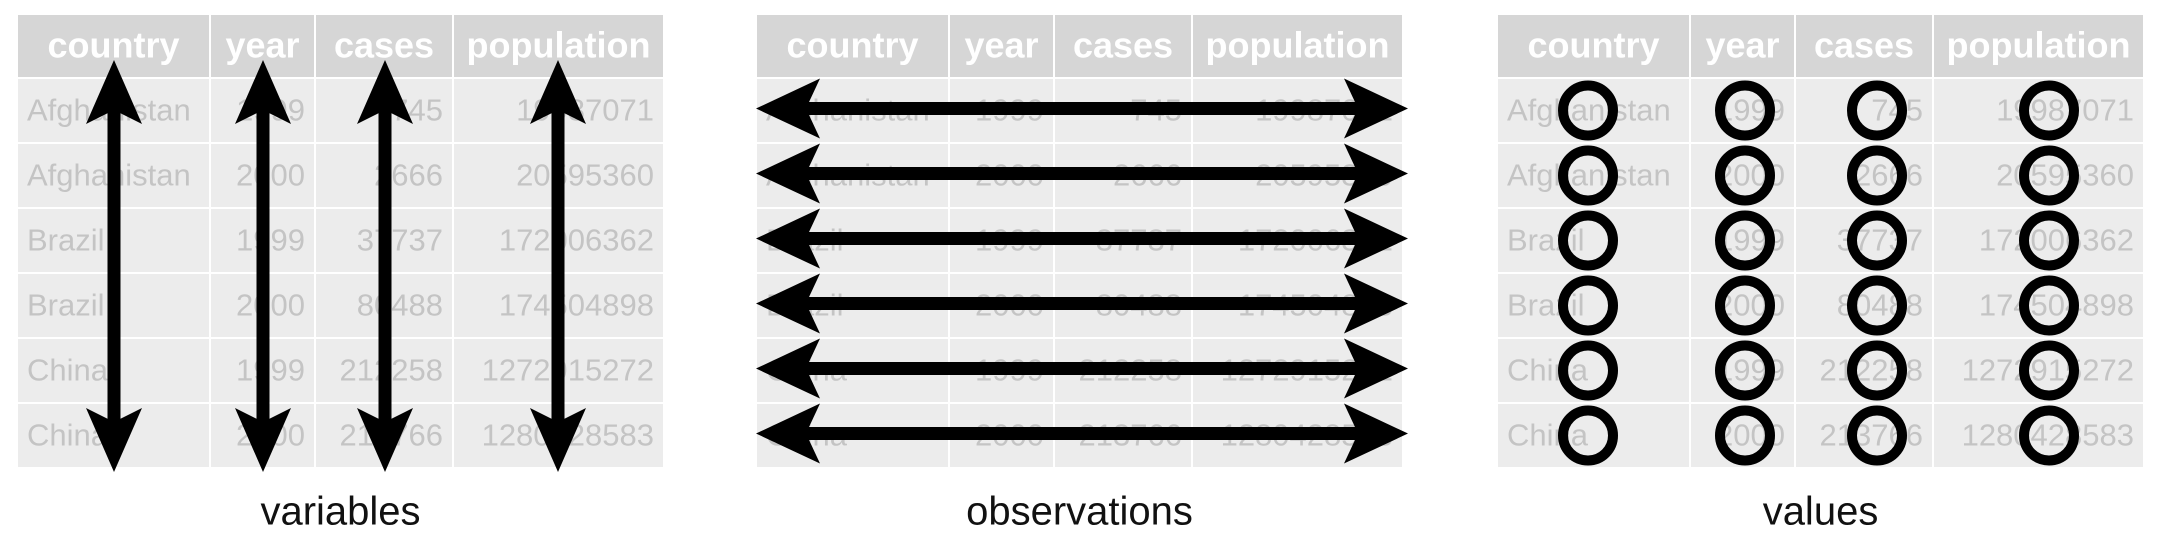 The image size is (2164, 548). What do you see at coordinates (1871, 370) in the screenshot?
I see `cell-text: 212258` at bounding box center [1871, 370].